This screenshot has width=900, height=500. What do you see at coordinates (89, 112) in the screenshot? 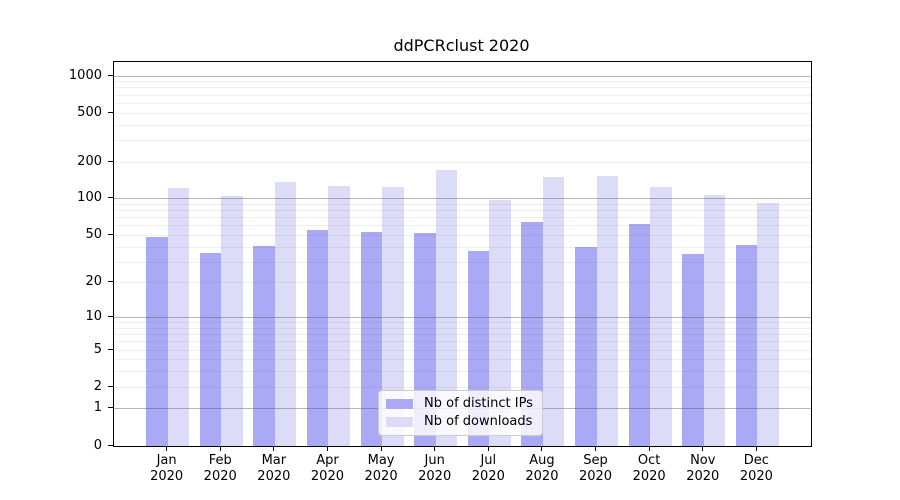
I see `y-tick-label: 500` at bounding box center [89, 112].